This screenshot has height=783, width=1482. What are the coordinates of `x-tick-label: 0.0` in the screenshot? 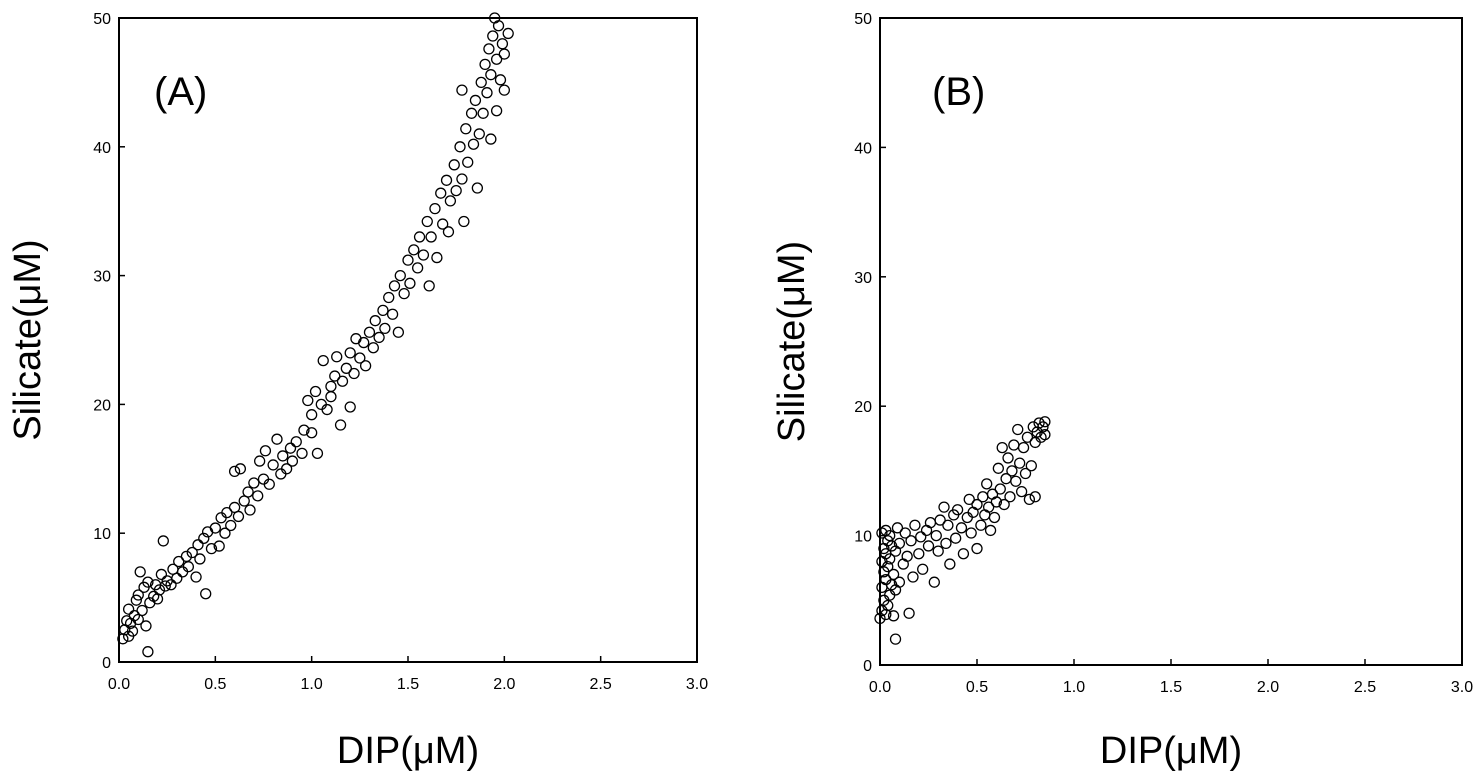 It's located at (119, 684).